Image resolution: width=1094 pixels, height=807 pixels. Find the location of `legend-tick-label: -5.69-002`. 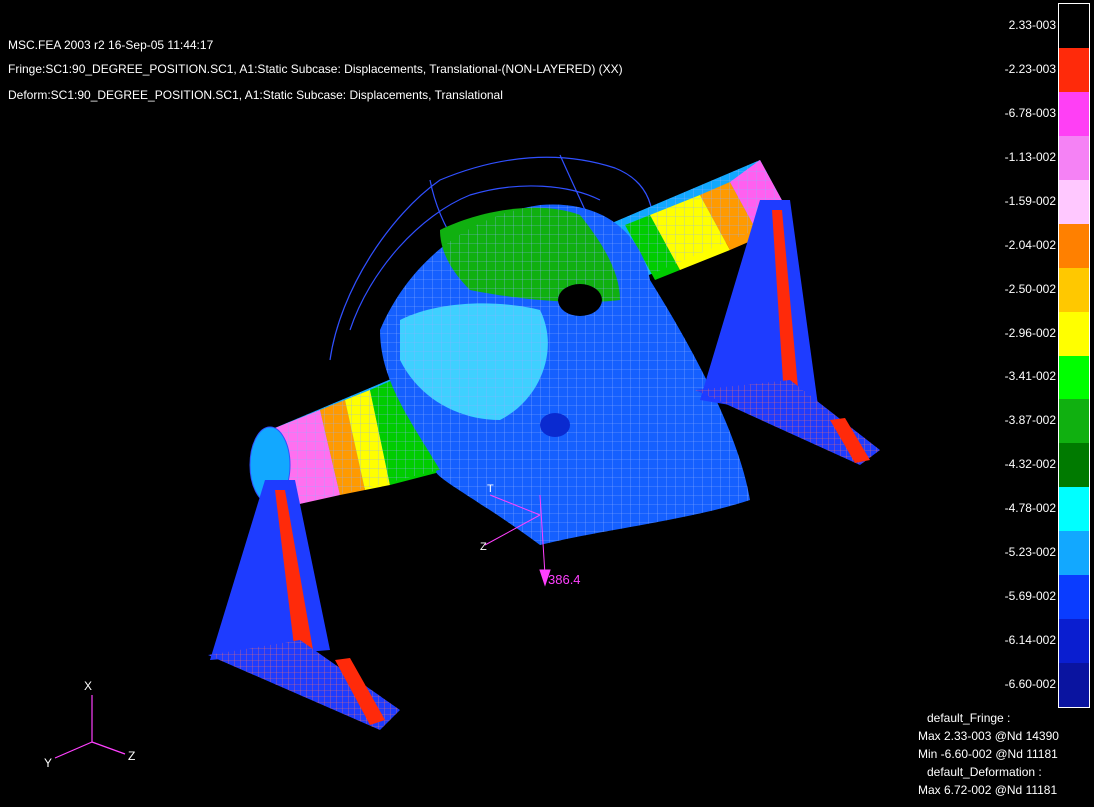

legend-tick-label: -5.69-002 is located at coordinates (1030, 596).